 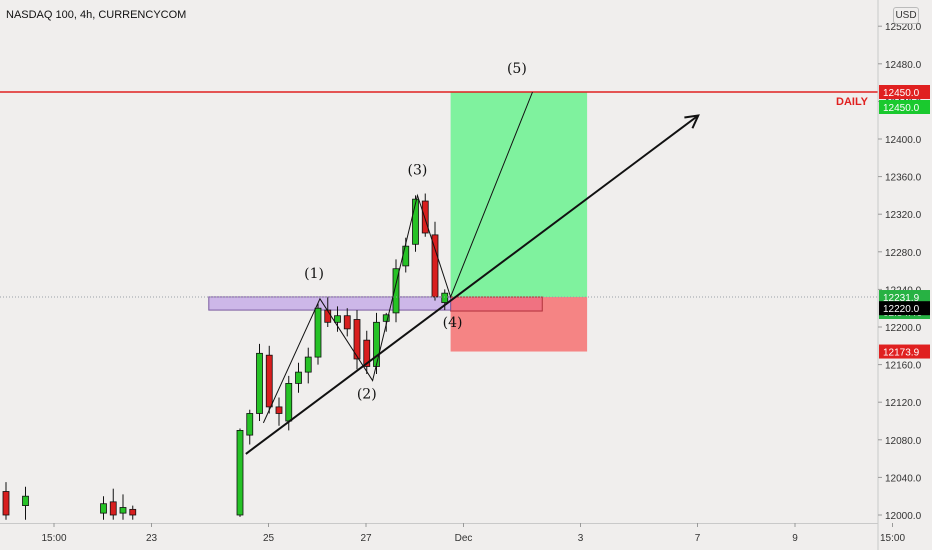 I want to click on time-tick-label: 7, so click(x=698, y=538).